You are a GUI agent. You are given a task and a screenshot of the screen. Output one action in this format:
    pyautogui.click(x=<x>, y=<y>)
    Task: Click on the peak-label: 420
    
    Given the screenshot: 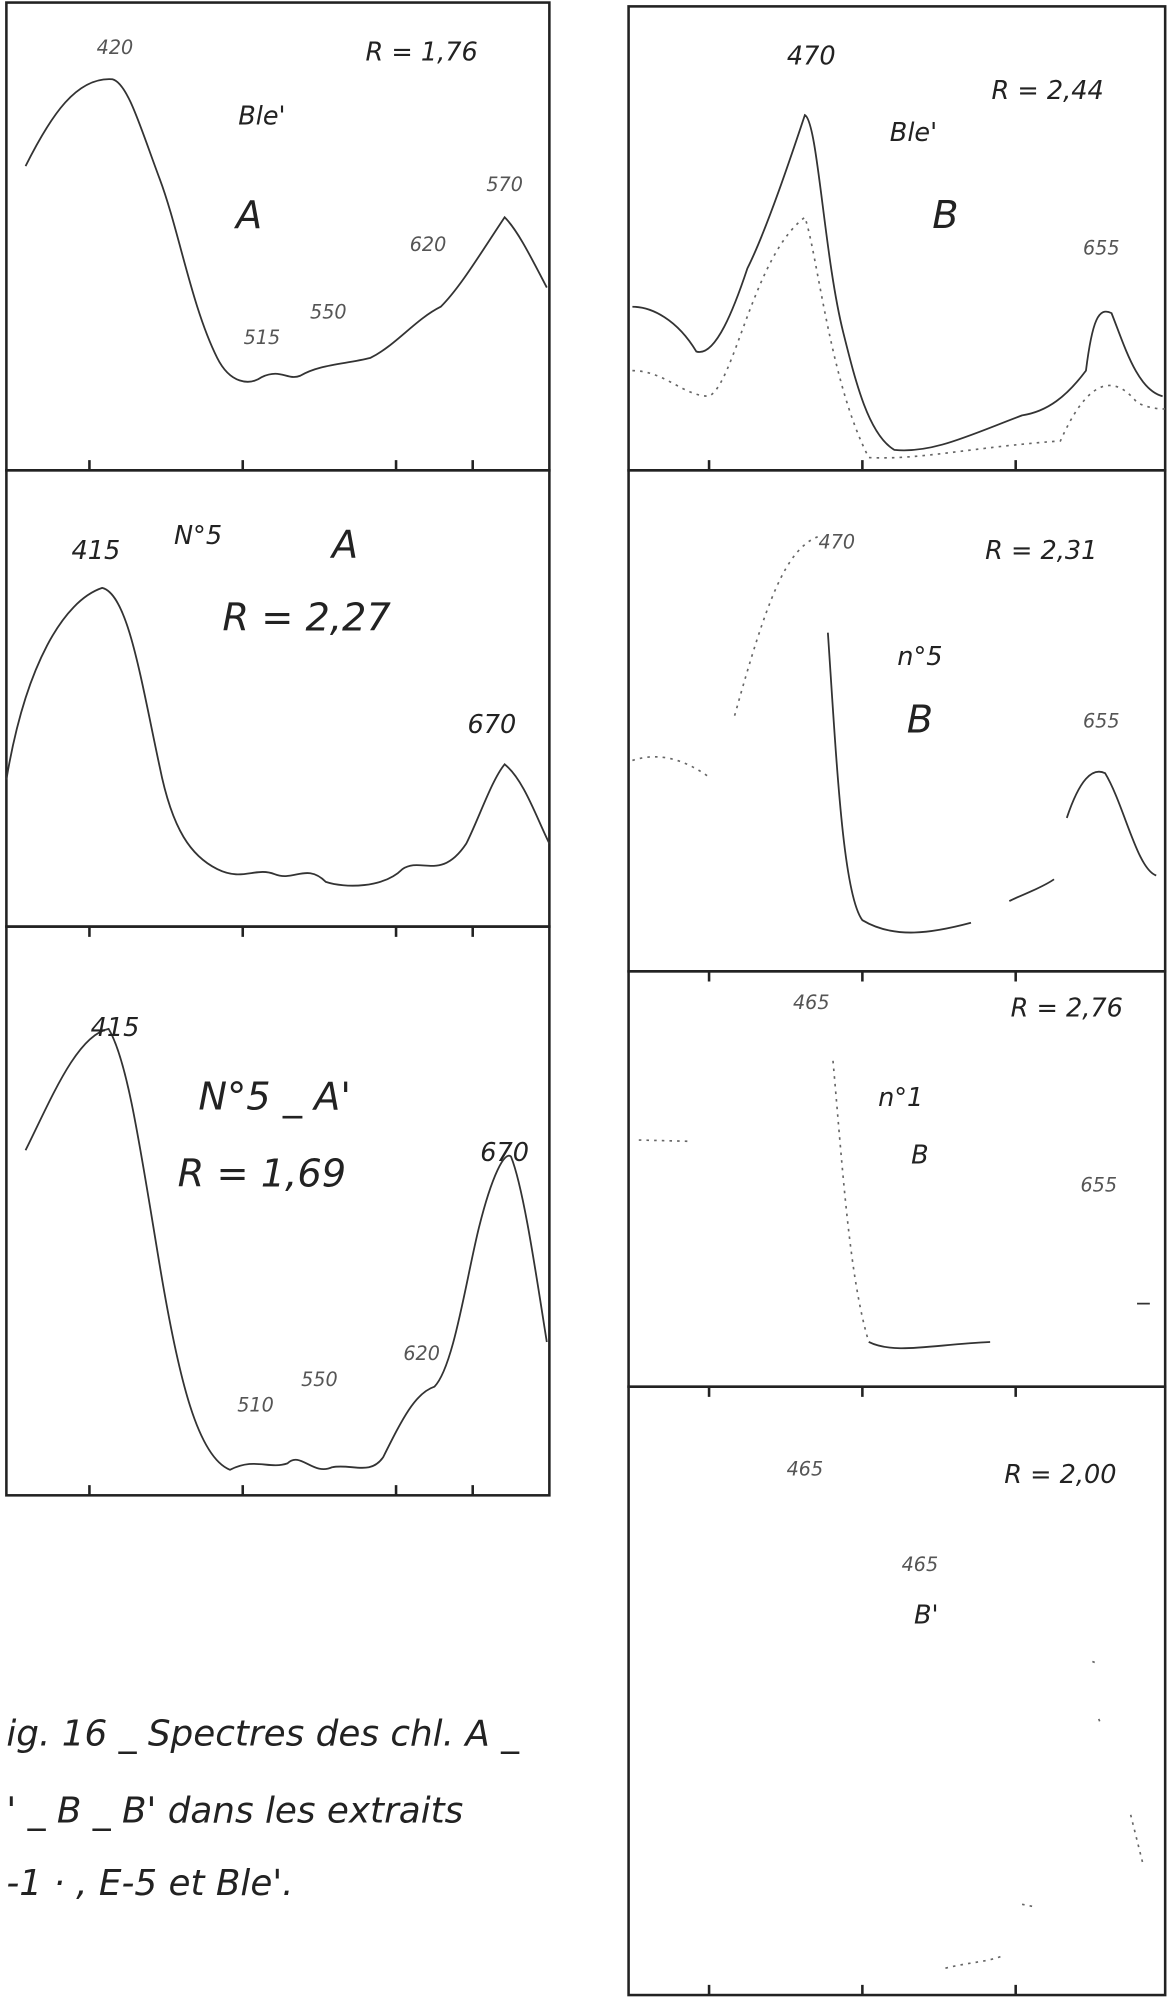 What is the action you would take?
    pyautogui.click(x=115, y=47)
    